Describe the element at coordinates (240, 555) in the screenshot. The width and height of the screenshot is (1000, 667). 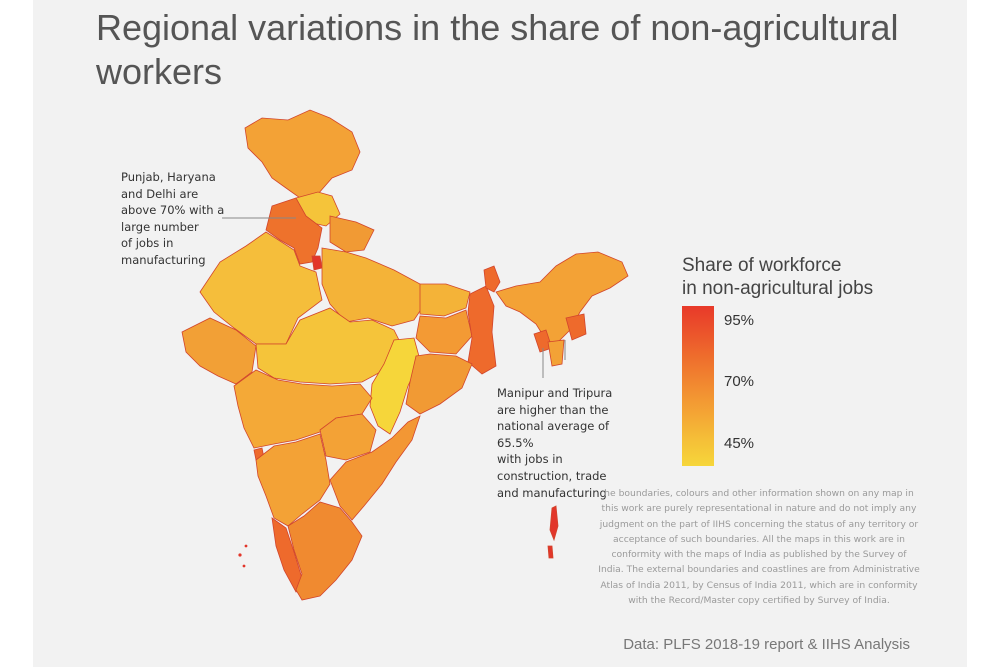
I see `region-lakshadweep` at that location.